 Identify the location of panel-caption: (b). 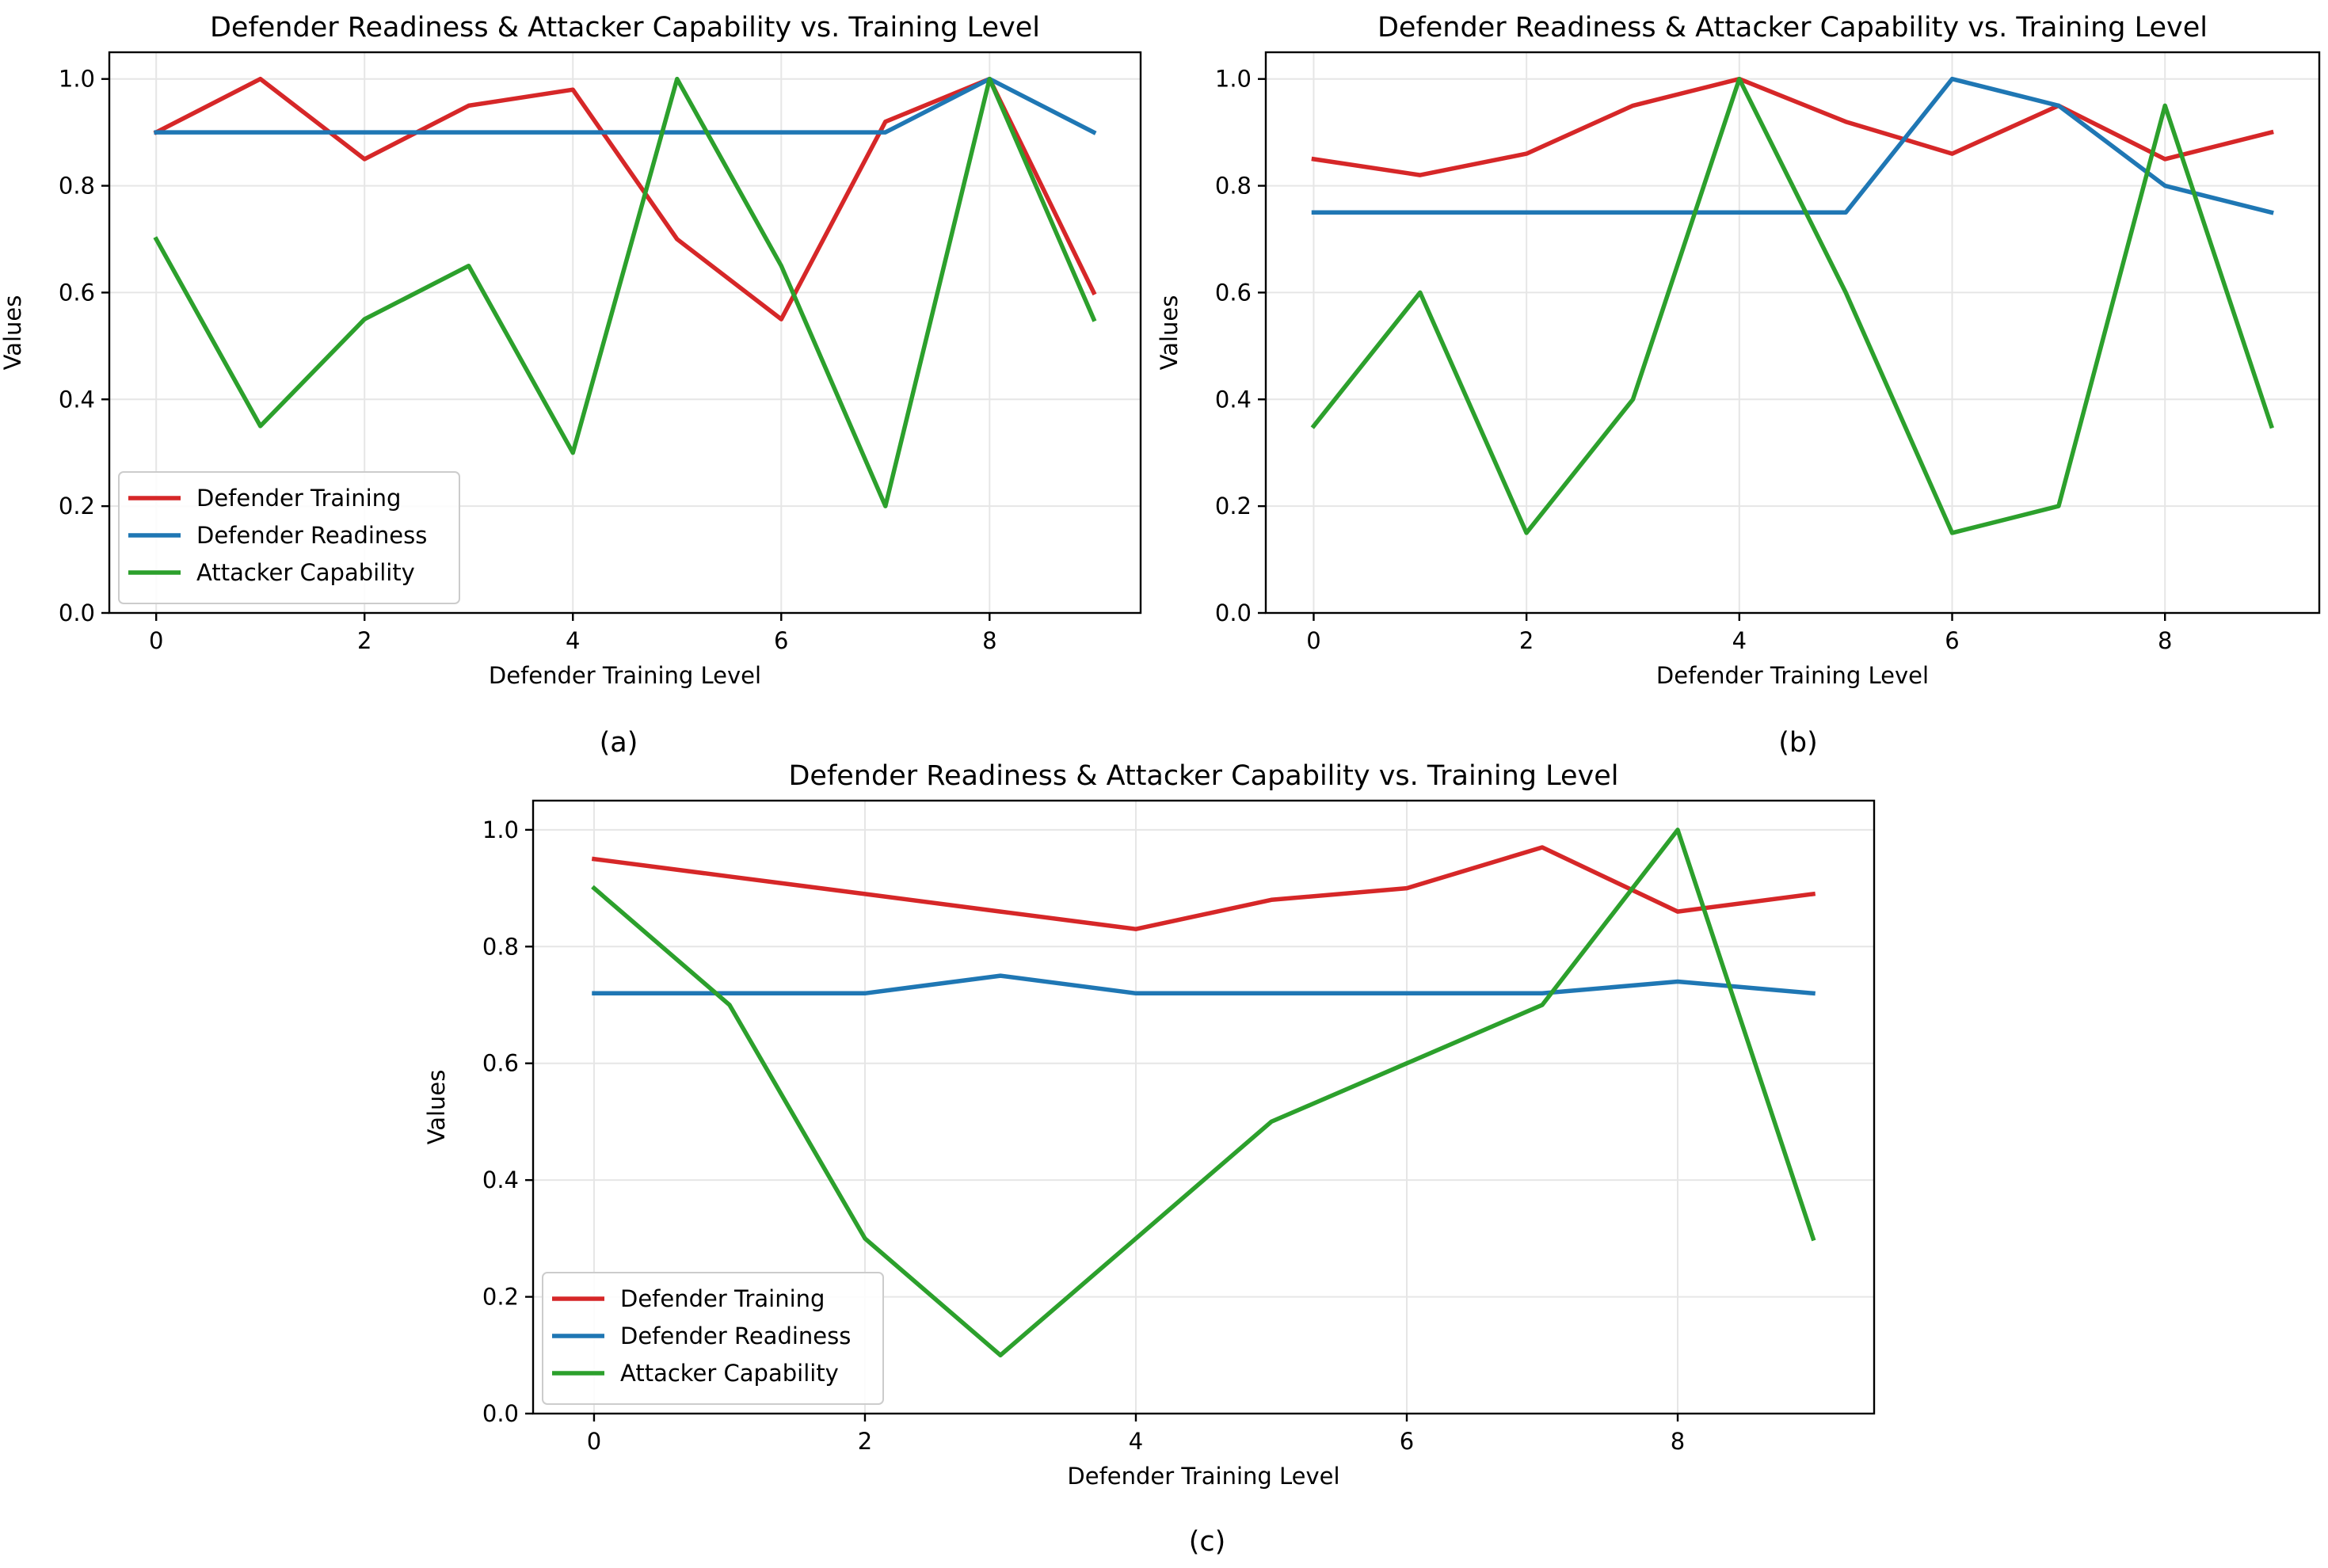
(1798, 743).